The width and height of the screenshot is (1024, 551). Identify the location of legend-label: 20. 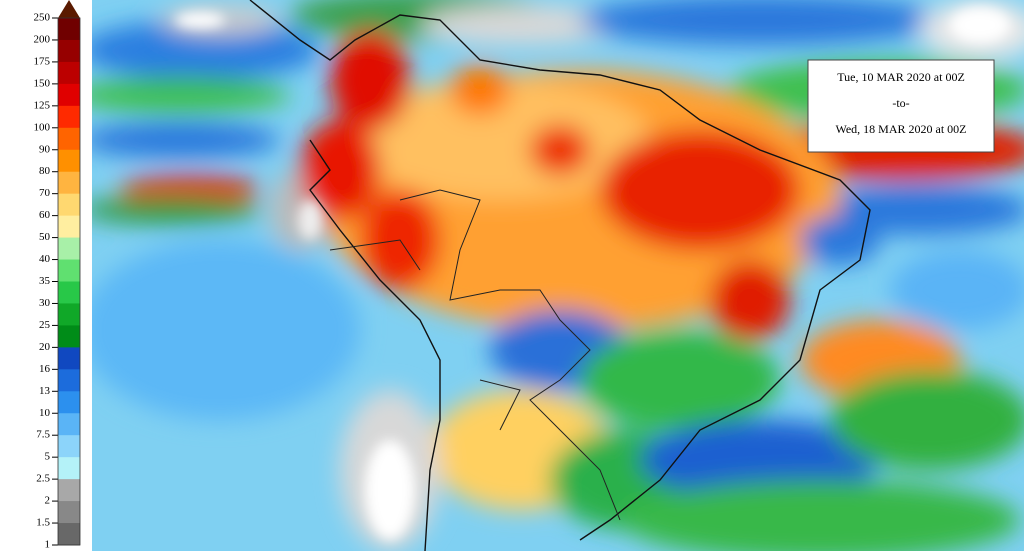
(45, 347).